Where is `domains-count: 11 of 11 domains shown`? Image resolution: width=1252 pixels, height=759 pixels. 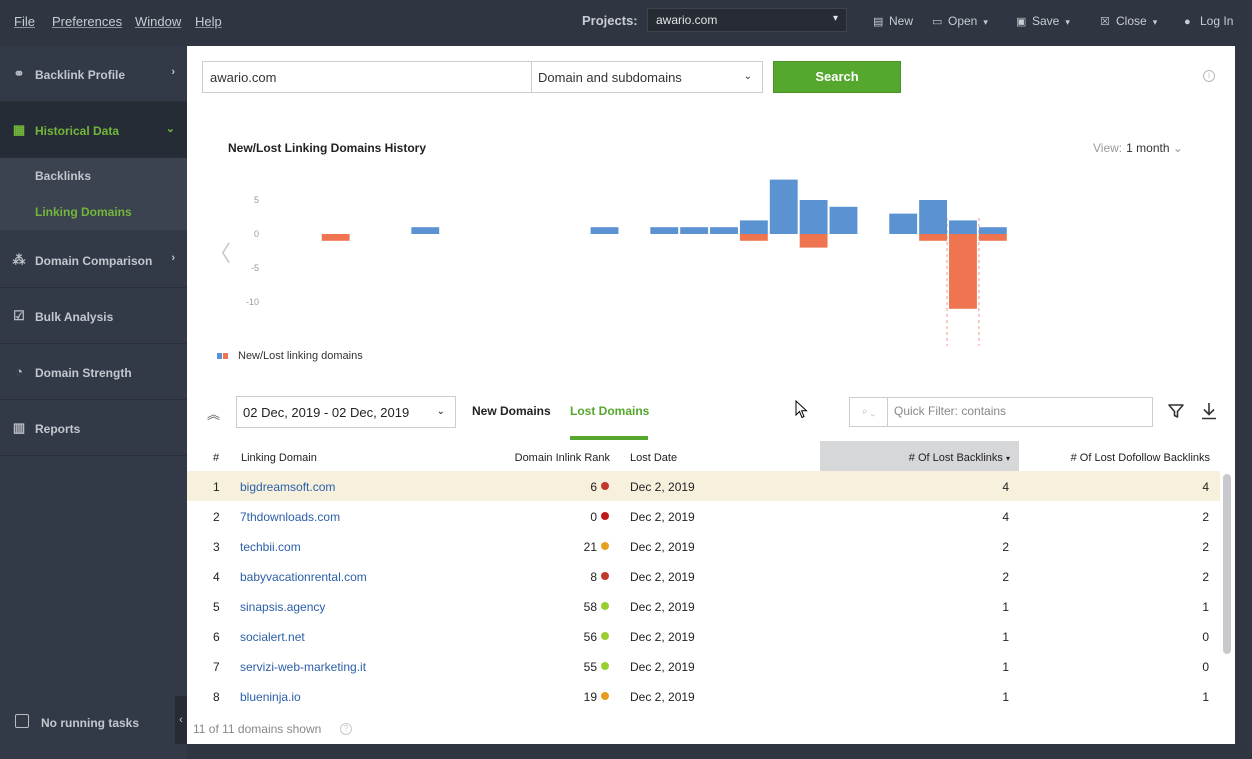 domains-count: 11 of 11 domains shown is located at coordinates (257, 729).